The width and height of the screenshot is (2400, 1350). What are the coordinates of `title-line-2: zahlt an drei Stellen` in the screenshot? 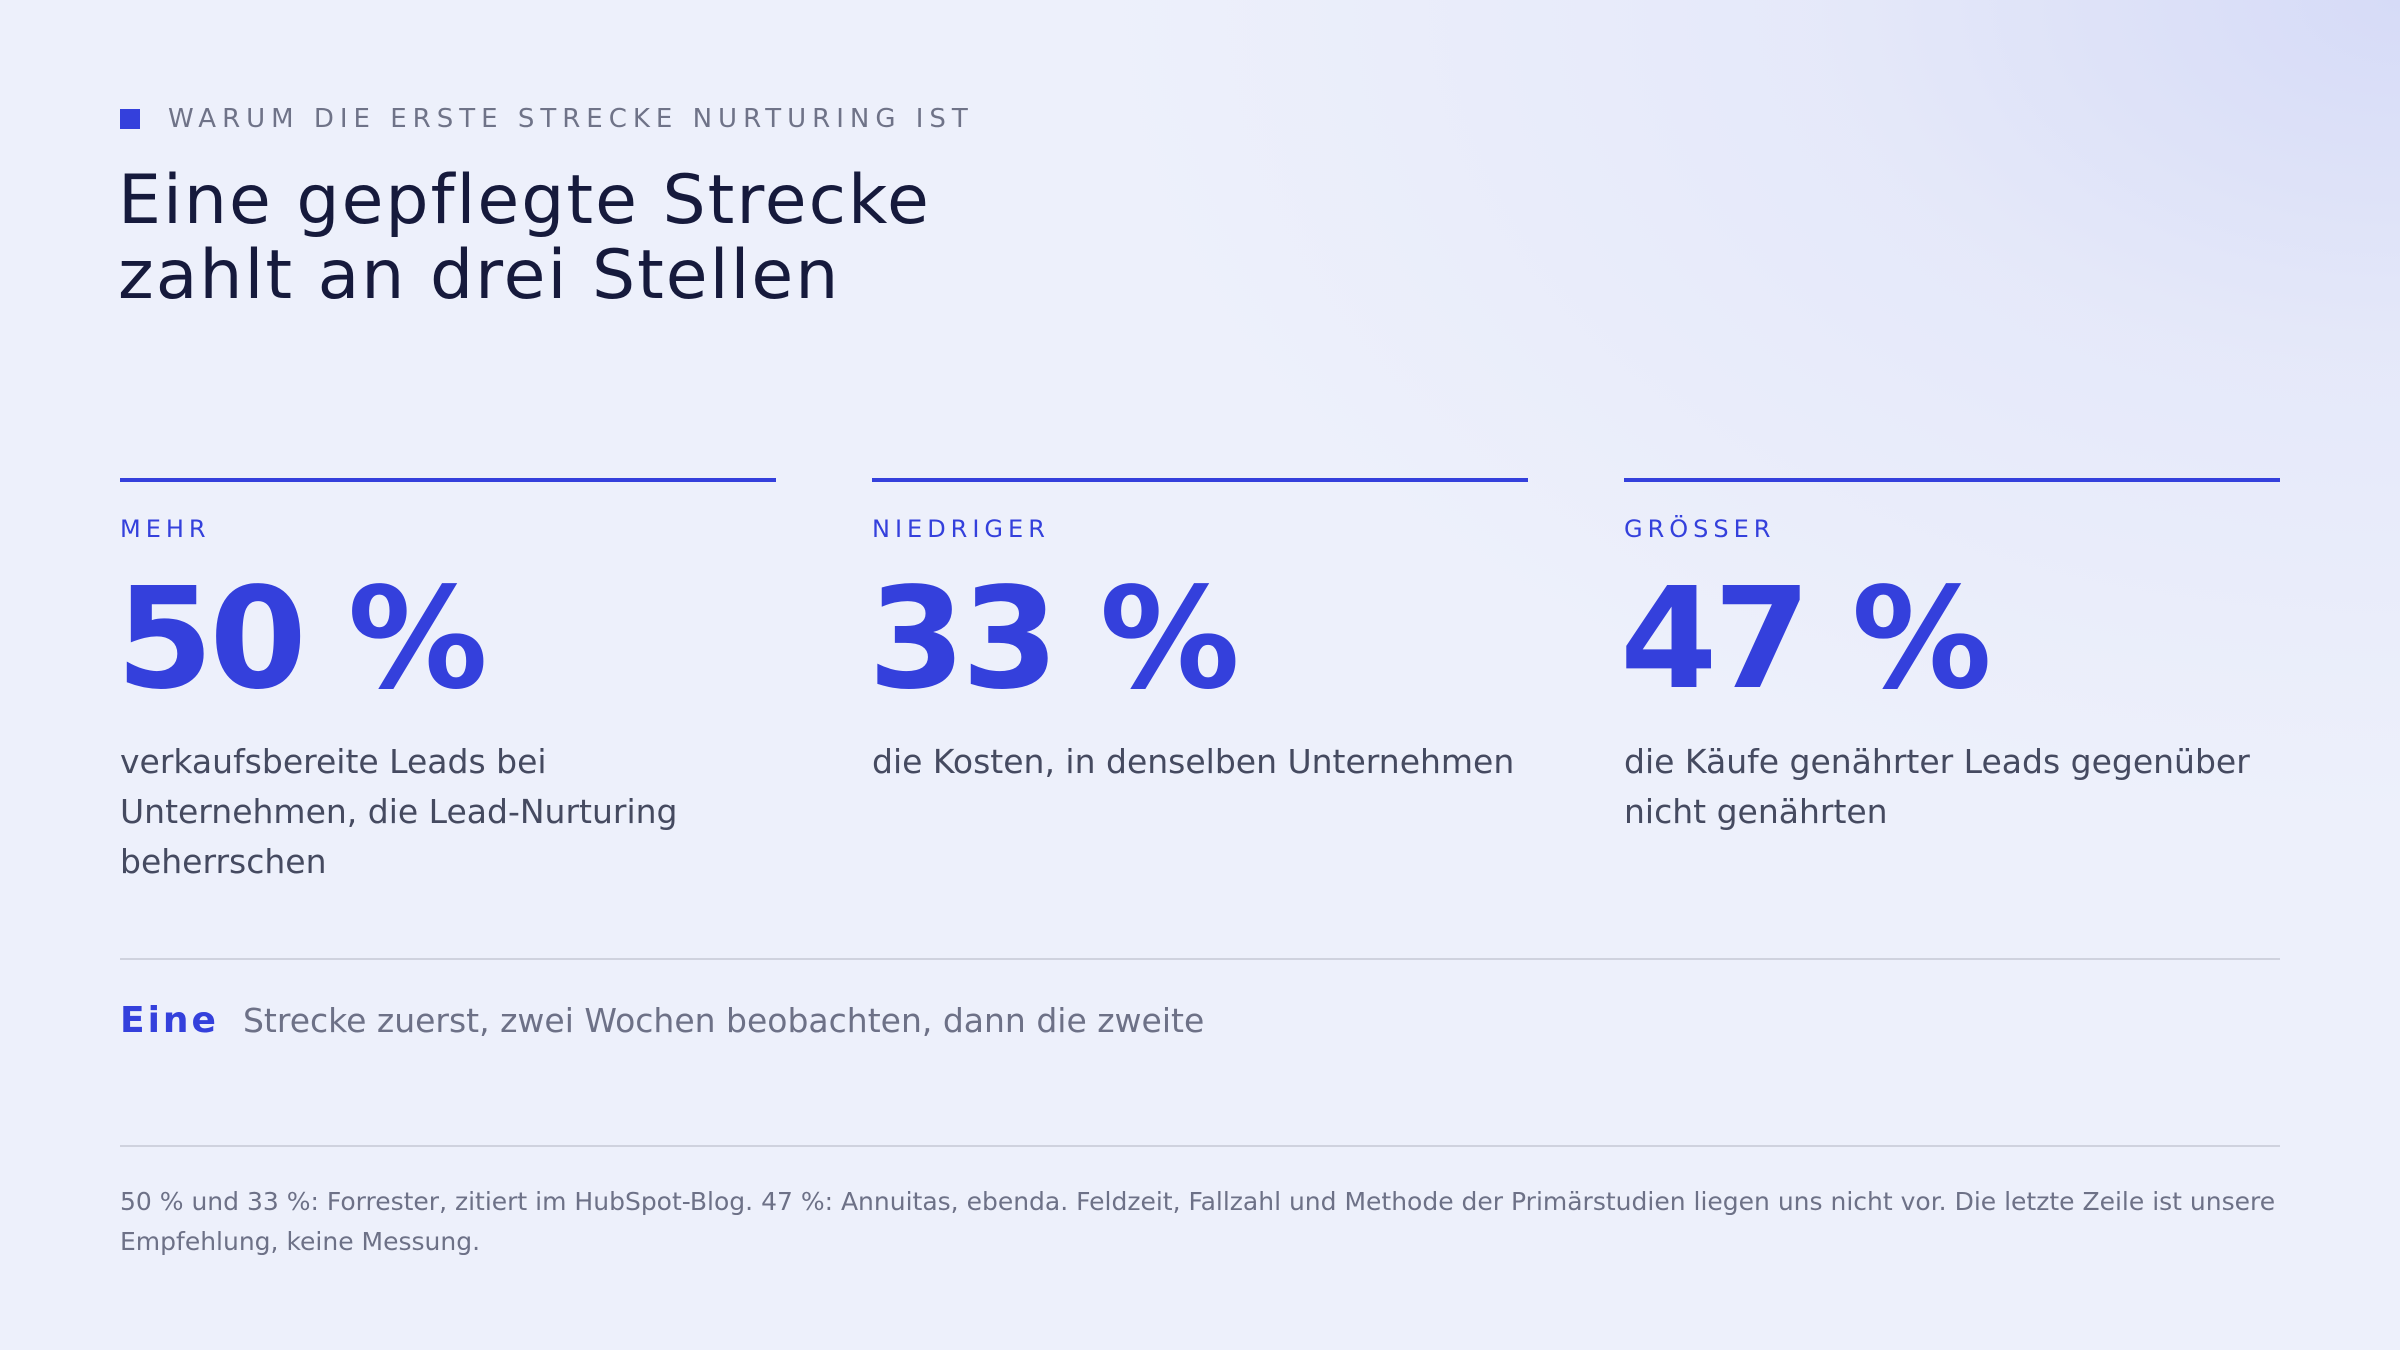 It's located at (479, 275).